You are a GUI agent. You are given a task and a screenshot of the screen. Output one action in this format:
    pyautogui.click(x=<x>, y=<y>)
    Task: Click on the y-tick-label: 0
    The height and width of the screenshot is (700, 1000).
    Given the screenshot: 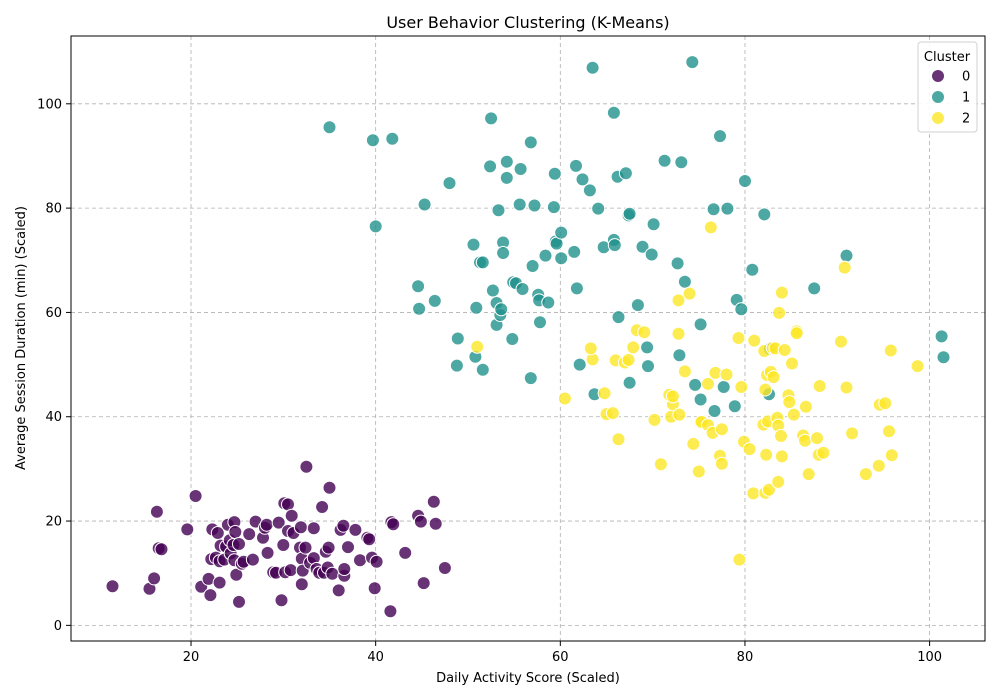 What is the action you would take?
    pyautogui.click(x=58, y=626)
    